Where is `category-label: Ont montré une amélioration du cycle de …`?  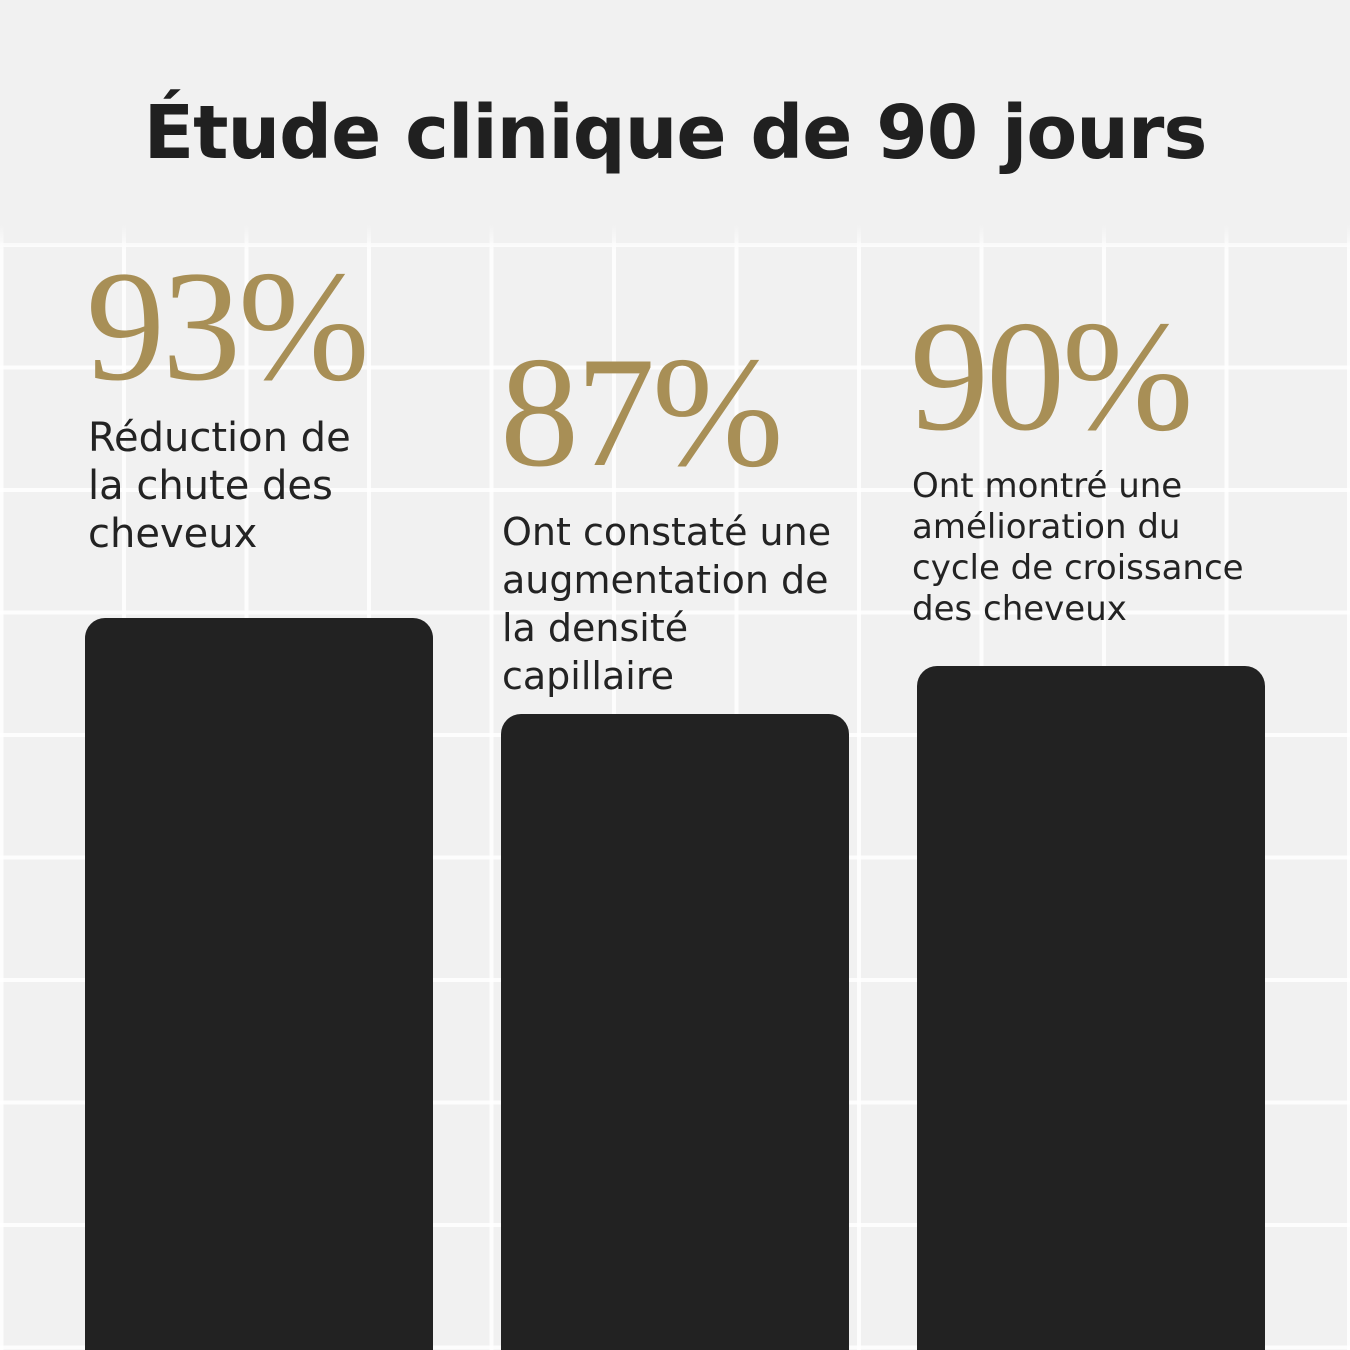 category-label: Ont montré une amélioration du cycle de … is located at coordinates (1112, 548).